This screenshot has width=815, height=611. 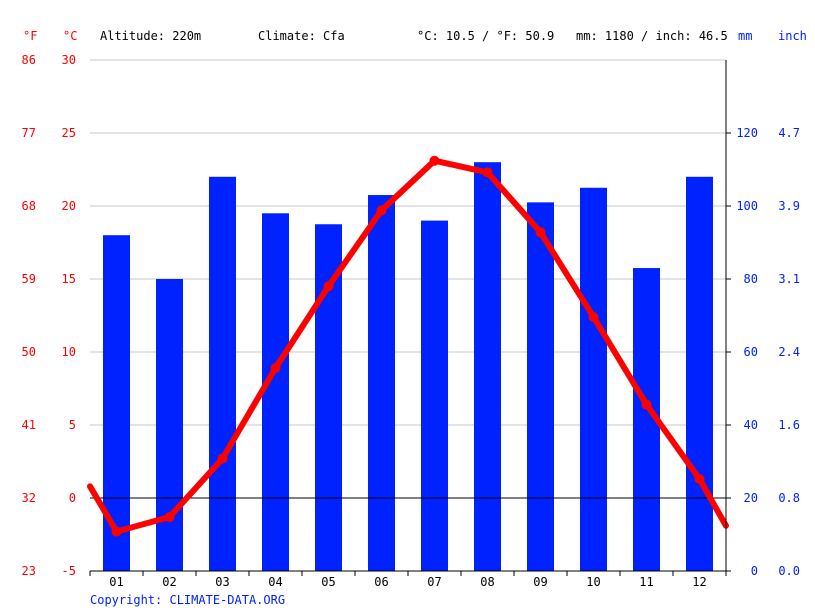 What do you see at coordinates (751, 498) in the screenshot?
I see `mm-tick-label: 20` at bounding box center [751, 498].